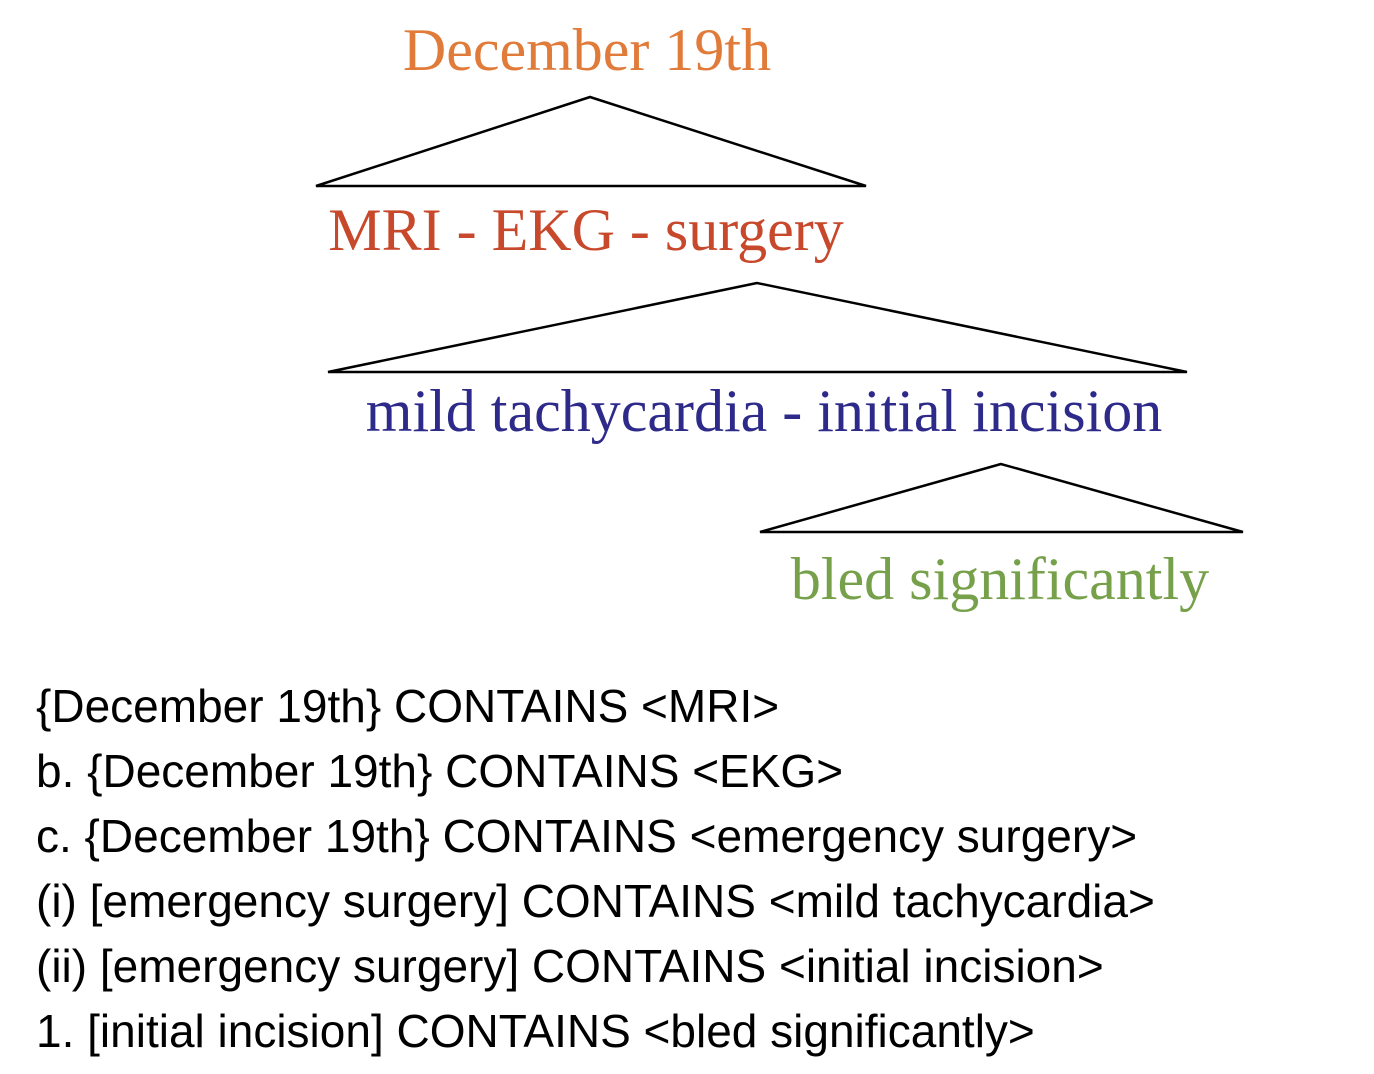  What do you see at coordinates (587, 50) in the screenshot?
I see `node-december: December 19th` at bounding box center [587, 50].